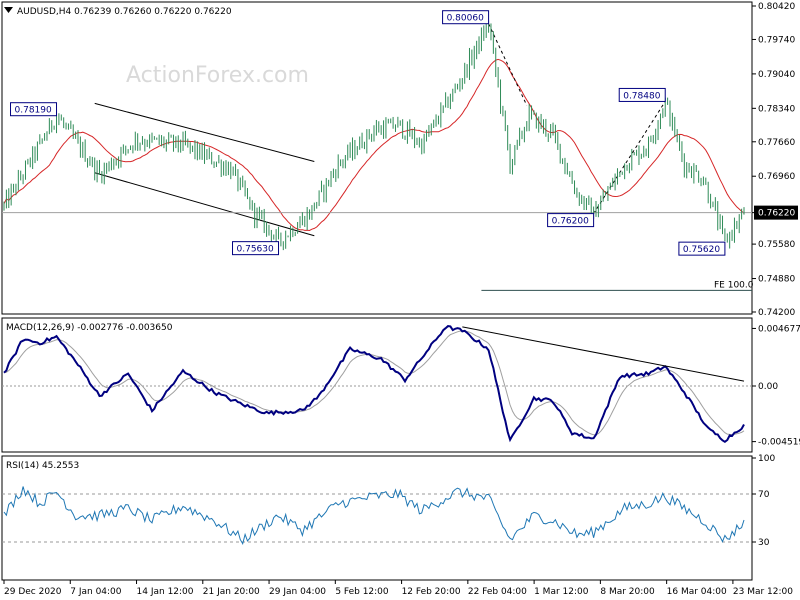  I want to click on annotation-label-4: 0.78480, so click(641, 96).